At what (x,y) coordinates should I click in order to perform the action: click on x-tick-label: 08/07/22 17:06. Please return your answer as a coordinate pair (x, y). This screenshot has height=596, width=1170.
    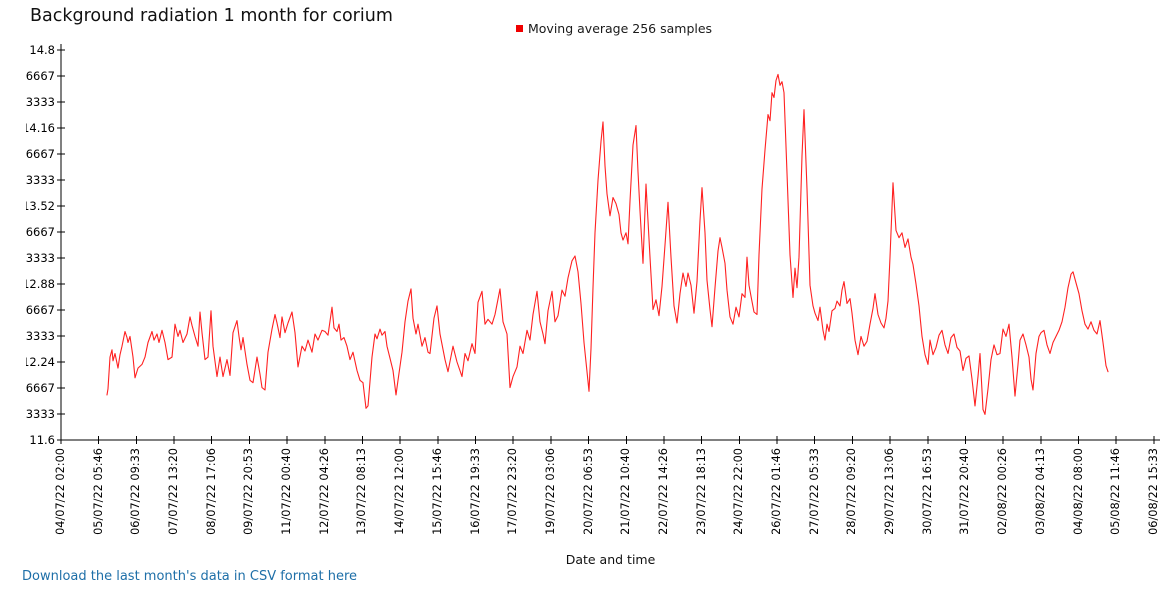
    Looking at the image, I should click on (211, 491).